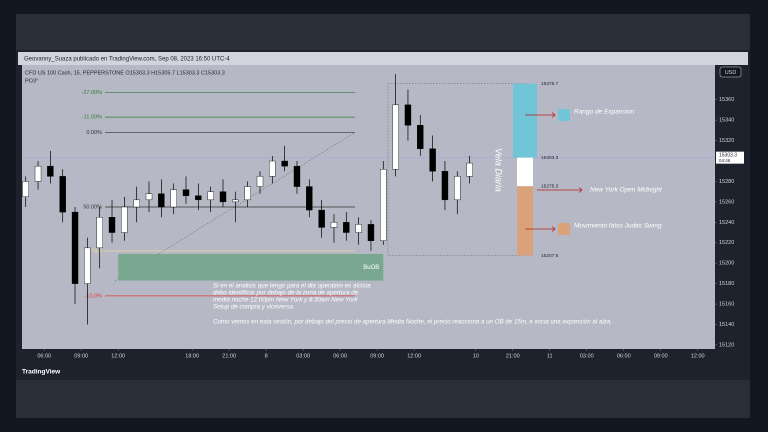 The image size is (768, 432). Describe the element at coordinates (371, 268) in the screenshot. I see `order-block-label: BuOB` at that location.